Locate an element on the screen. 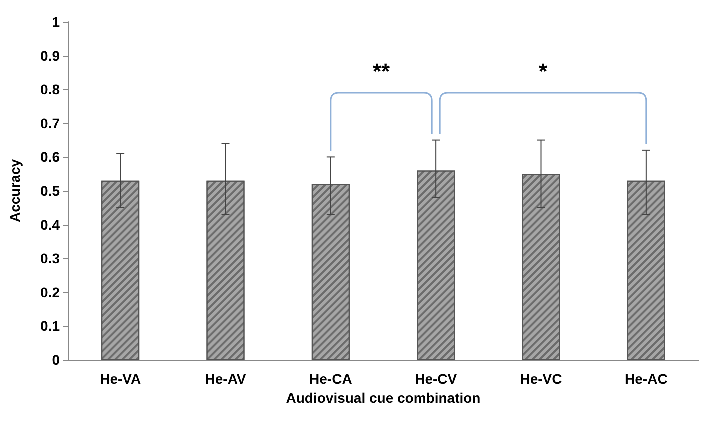  y-axis-title: Accuracy is located at coordinates (15, 191).